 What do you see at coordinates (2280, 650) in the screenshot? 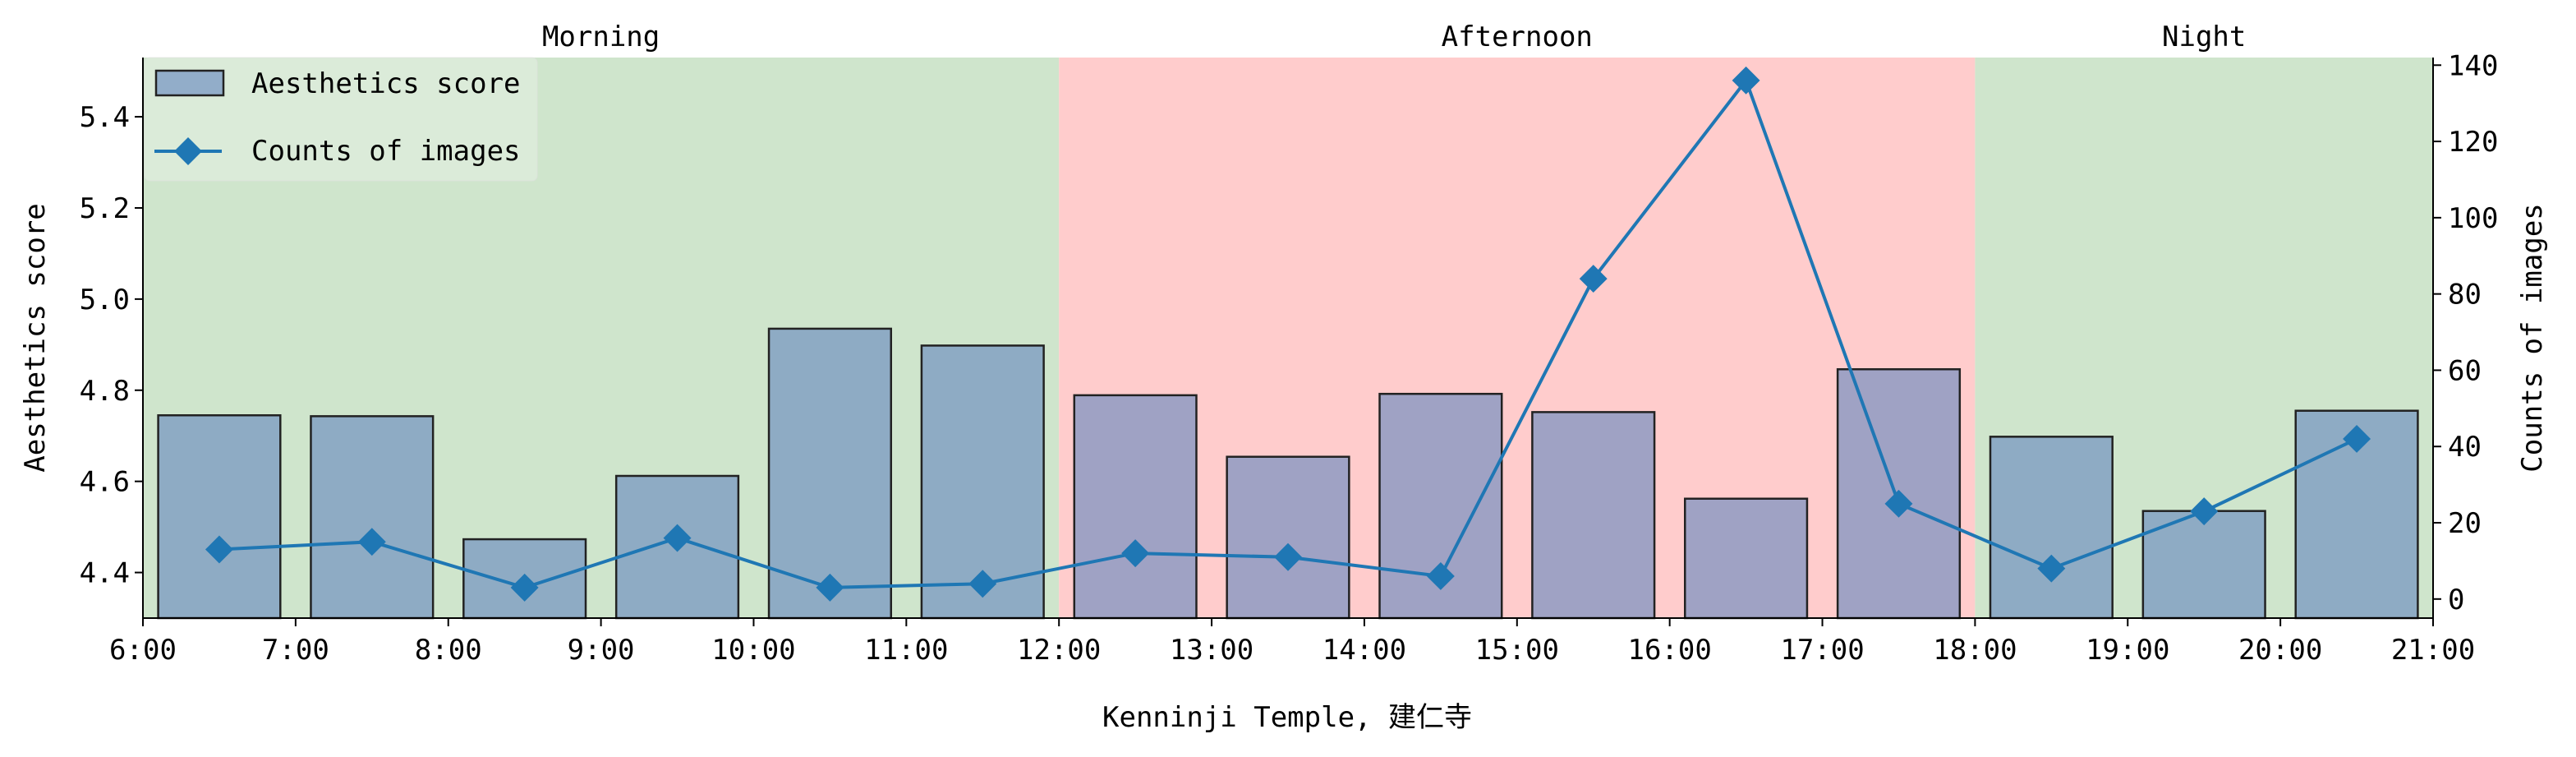
I see `x-tick-label-14: 20:00` at bounding box center [2280, 650].